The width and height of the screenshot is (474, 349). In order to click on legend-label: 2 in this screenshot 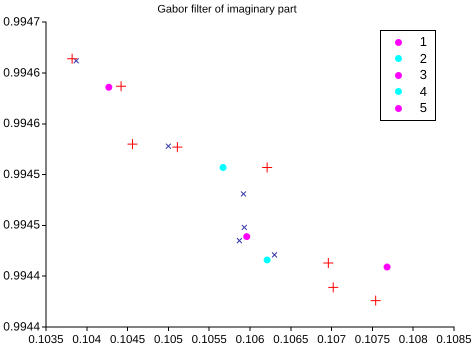, I will do `click(423, 59)`.